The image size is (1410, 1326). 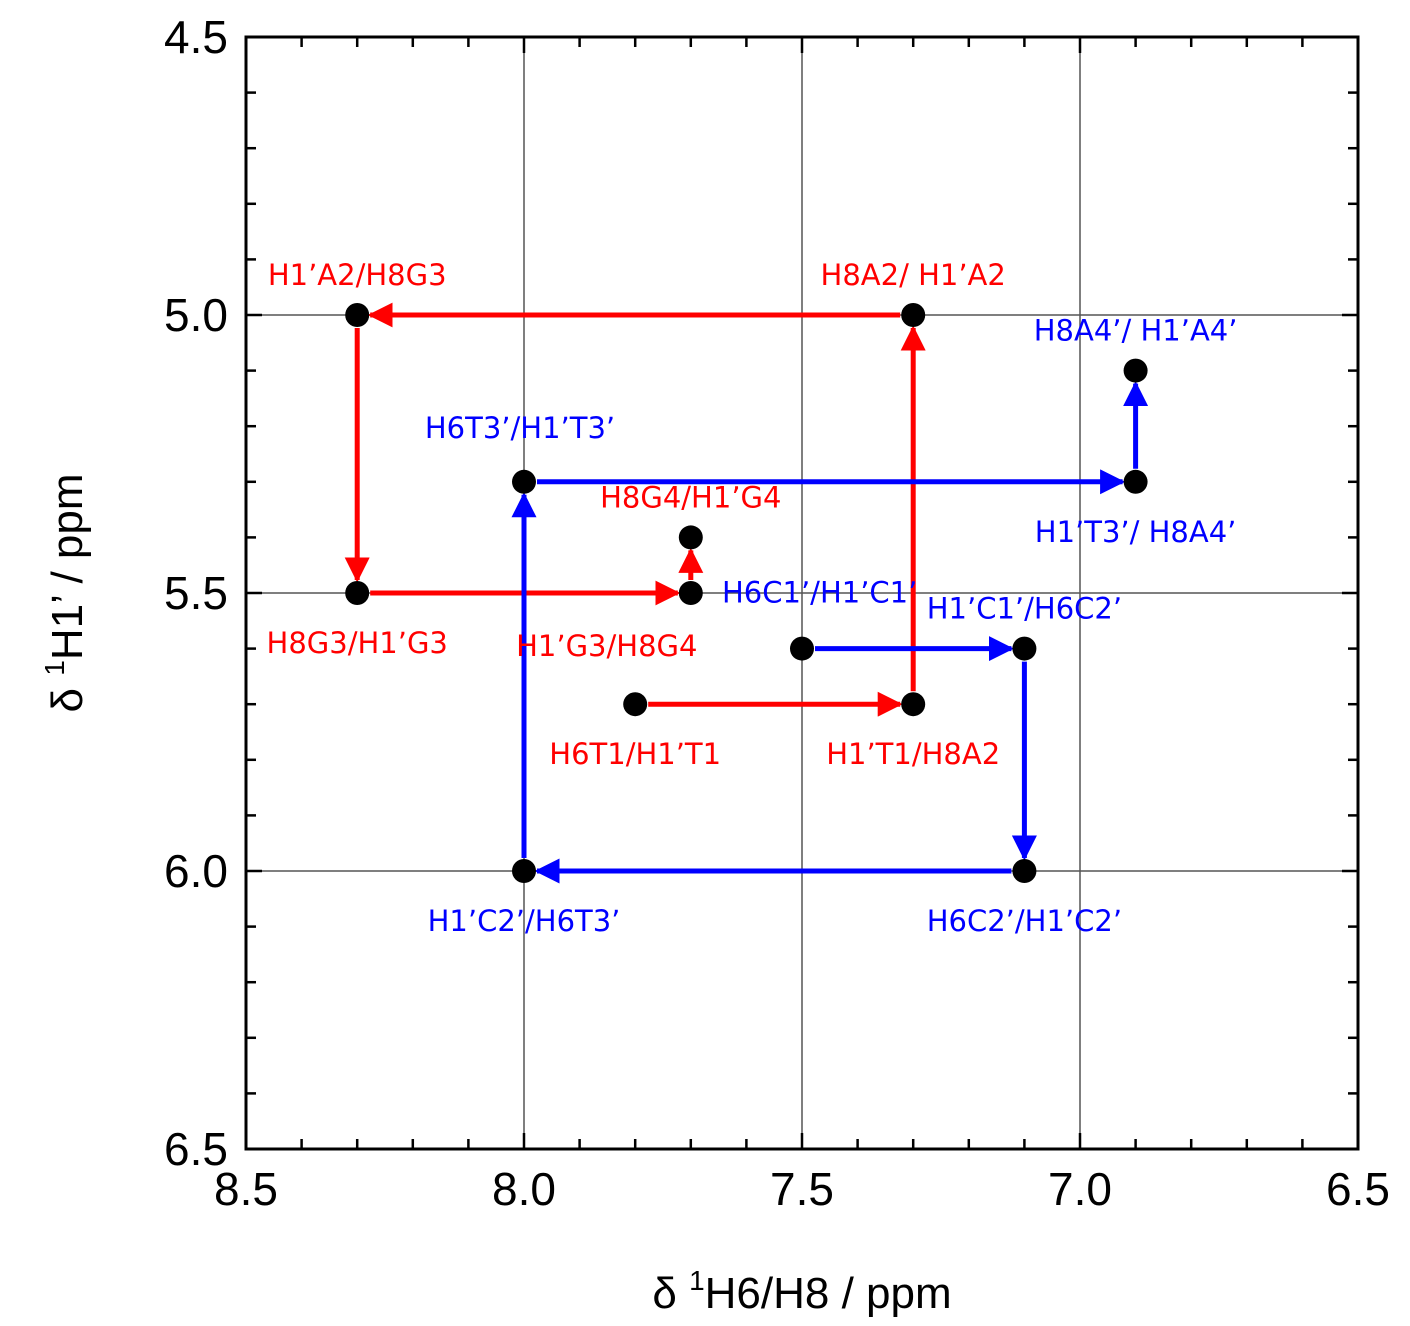 I want to click on point-label: H1’C1’/H6C2’, so click(x=1024, y=609).